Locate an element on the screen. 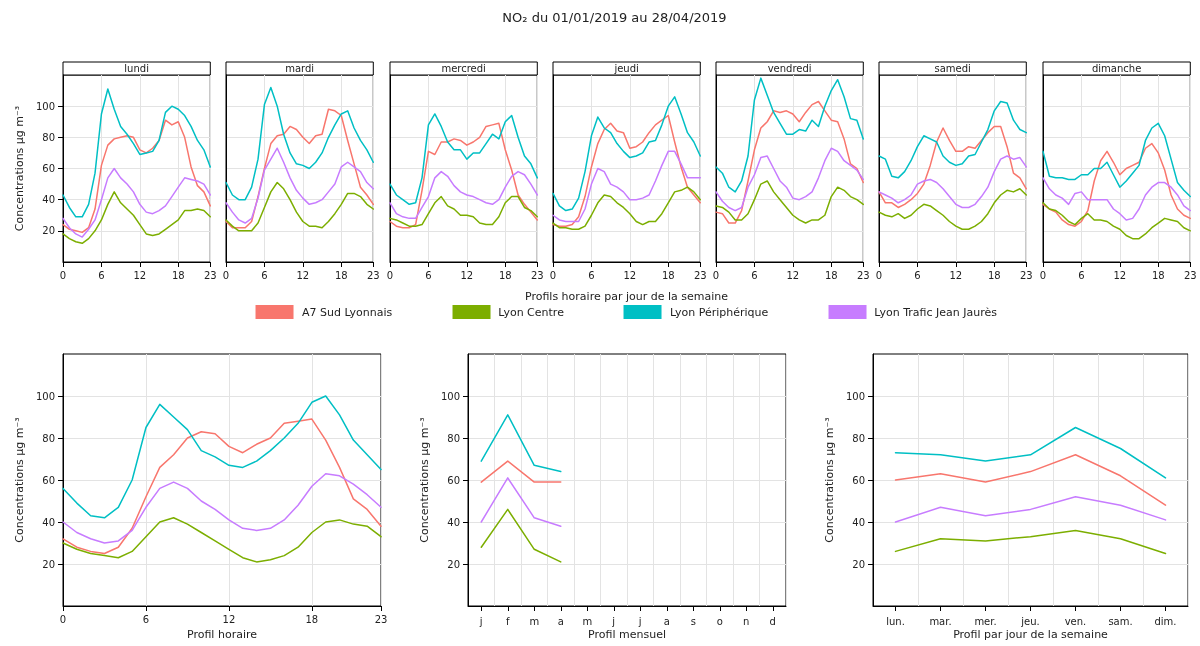 The image size is (1200, 646). x-tick-label: mar. is located at coordinates (940, 621).